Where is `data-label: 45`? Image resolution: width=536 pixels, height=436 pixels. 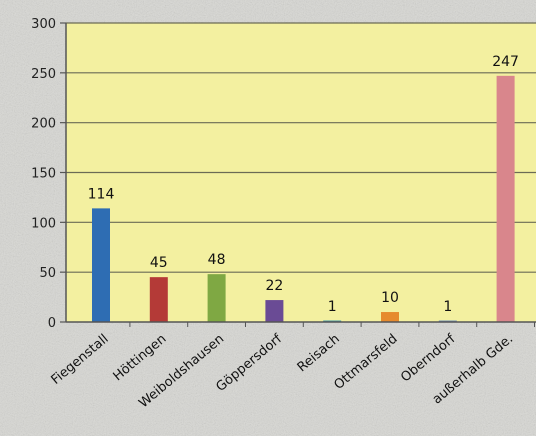 data-label: 45 is located at coordinates (159, 263).